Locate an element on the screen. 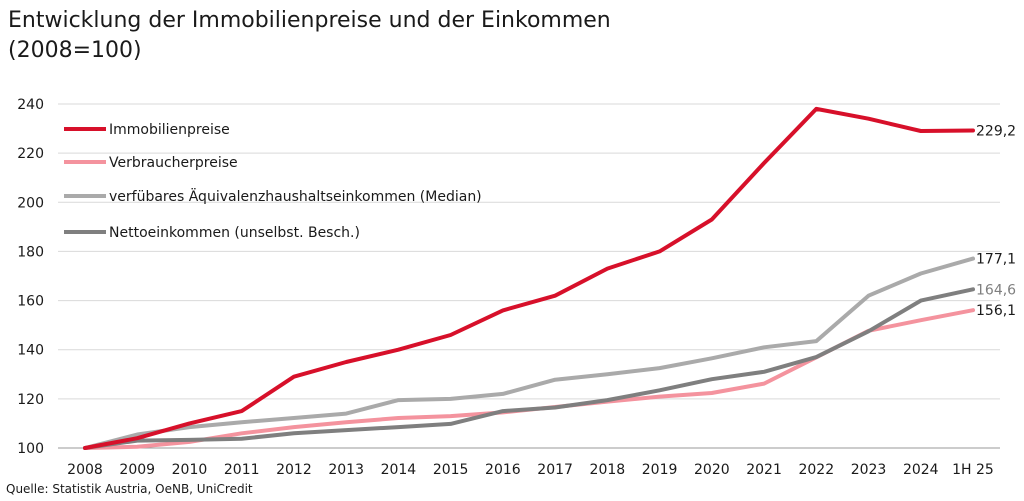  x-tick-label: 2013 is located at coordinates (346, 470).